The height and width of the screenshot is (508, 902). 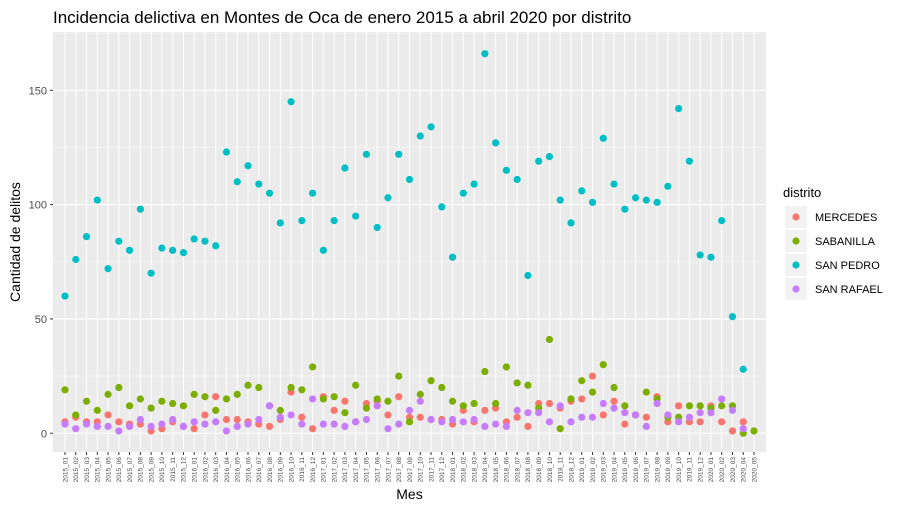 What do you see at coordinates (334, 470) in the screenshot?
I see `x-tick-label: 2017_02` at bounding box center [334, 470].